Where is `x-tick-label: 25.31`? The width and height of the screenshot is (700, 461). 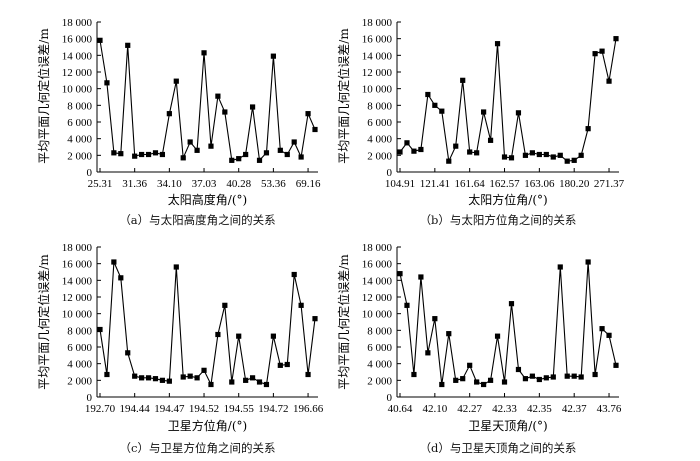 x-tick-label: 25.31 is located at coordinates (100, 184).